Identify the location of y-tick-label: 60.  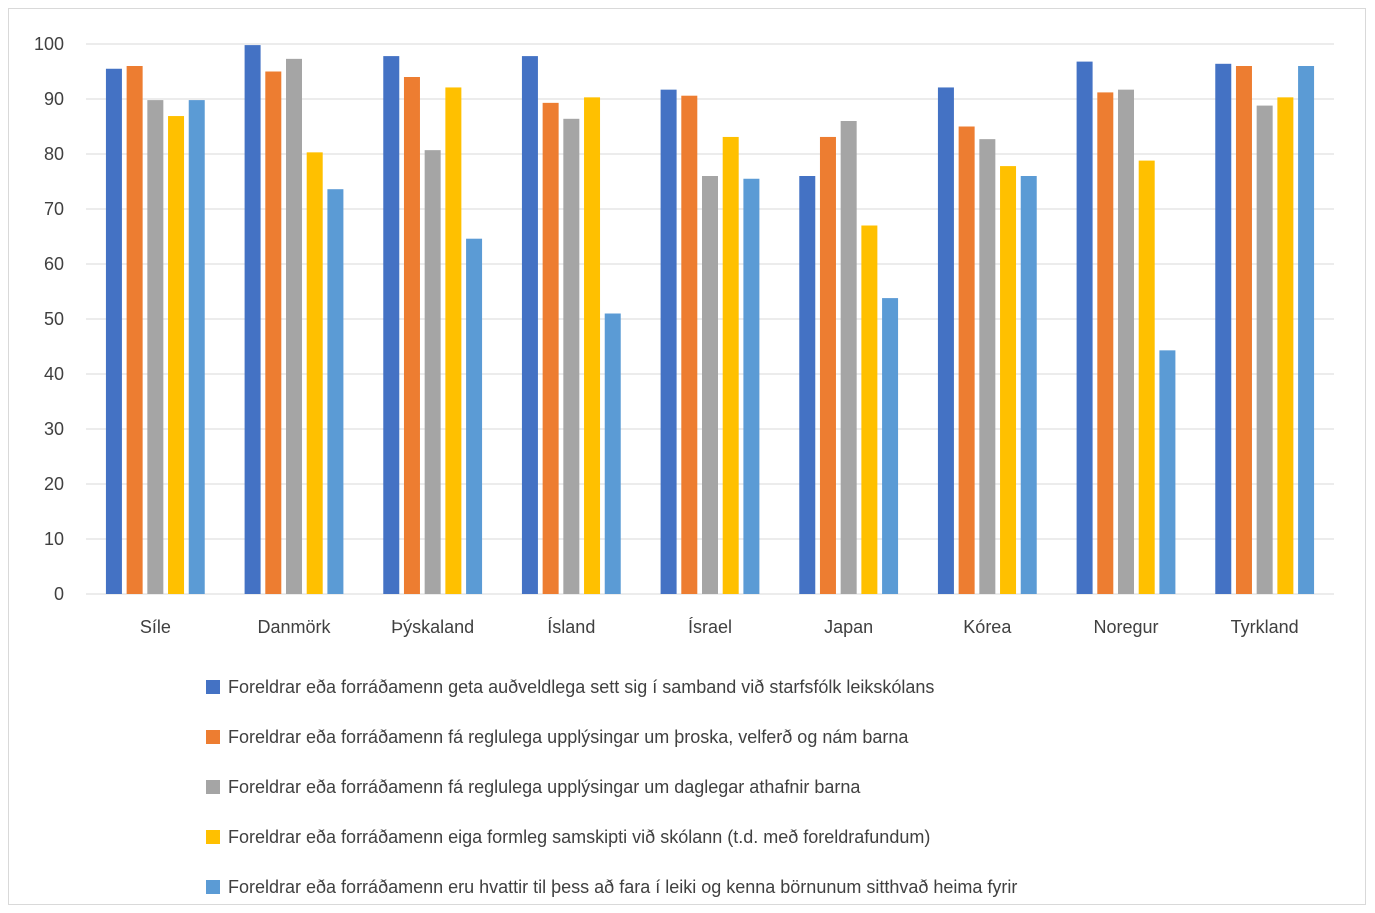
(54, 264).